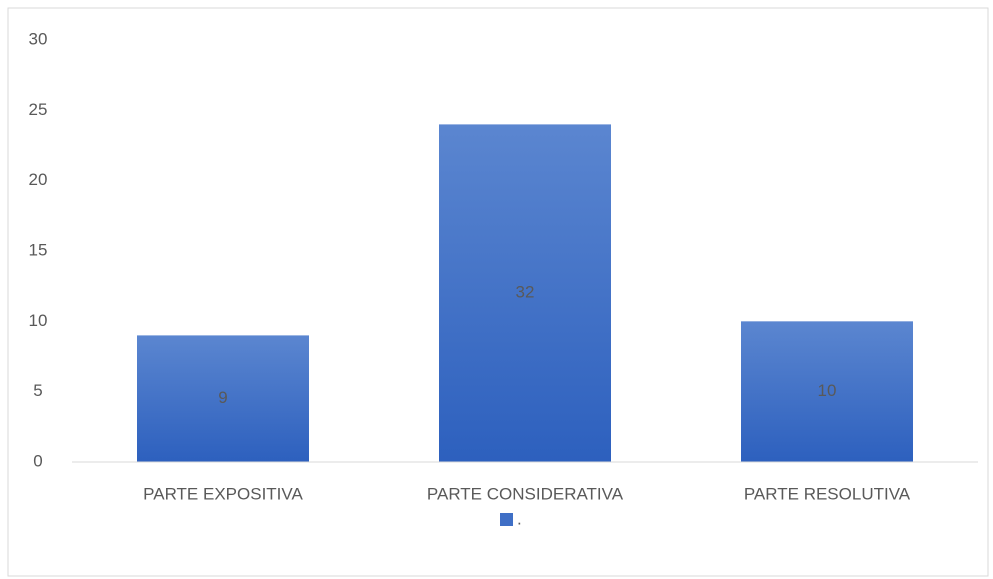 Image resolution: width=993 pixels, height=579 pixels. Describe the element at coordinates (38, 38) in the screenshot. I see `y-tick-label: 30` at that location.